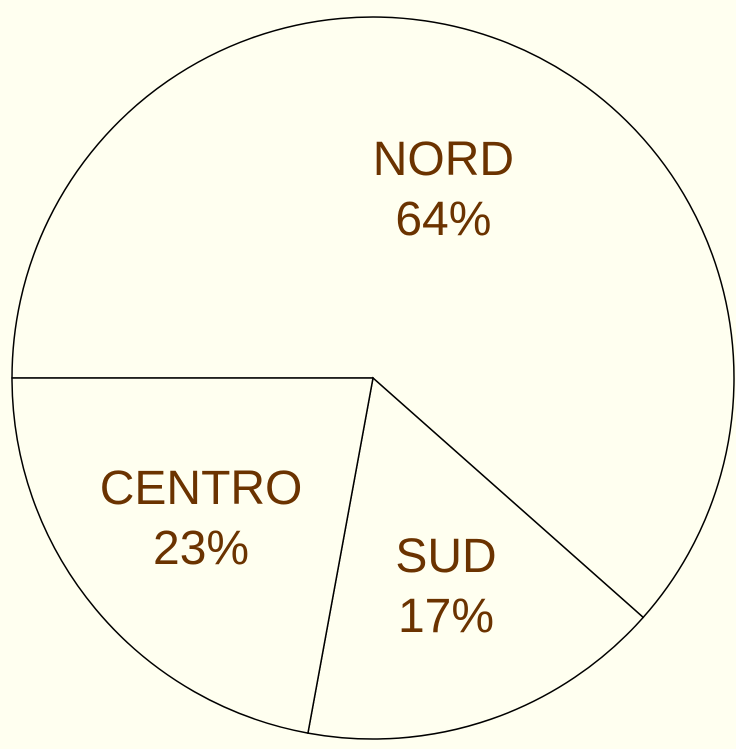 Image resolution: width=736 pixels, height=749 pixels. Describe the element at coordinates (201, 548) in the screenshot. I see `slice-value-label: 23%` at that location.